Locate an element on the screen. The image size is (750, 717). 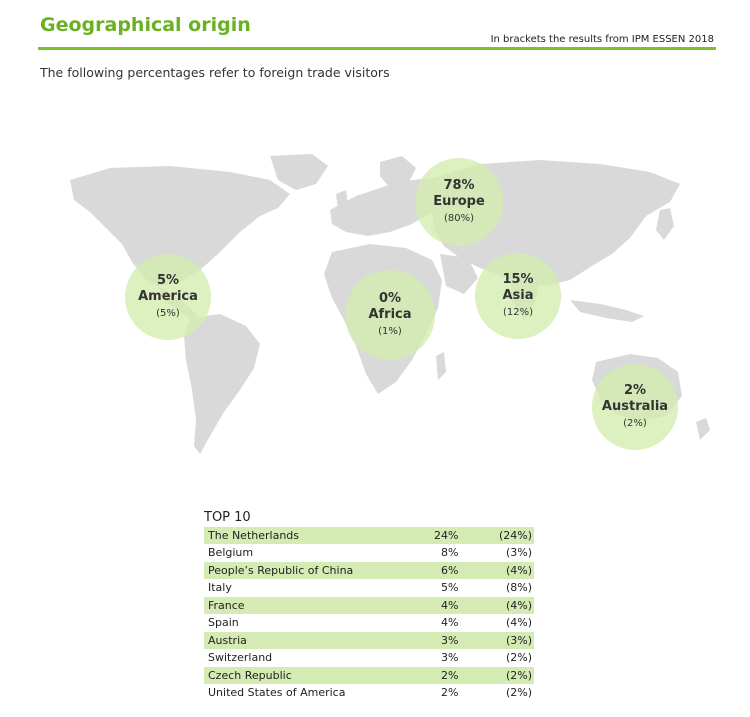
row-pct: 6% is located at coordinates (450, 570).